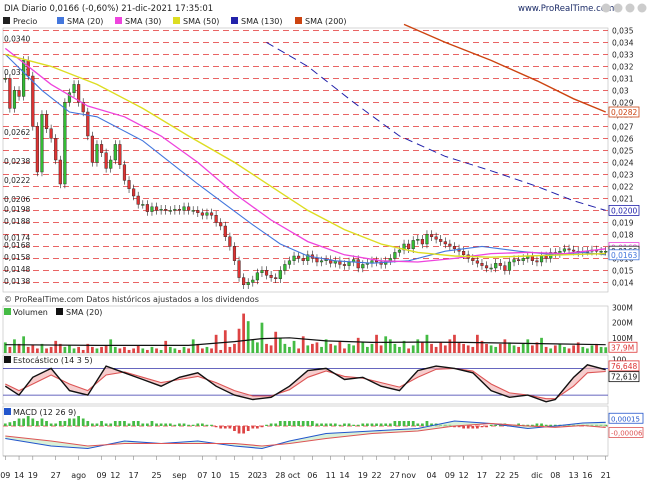 Image resolution: width=650 pixels, height=483 pixels. Describe the element at coordinates (623, 66) in the screenshot. I see `price-tick-label: 0,032` at that location.